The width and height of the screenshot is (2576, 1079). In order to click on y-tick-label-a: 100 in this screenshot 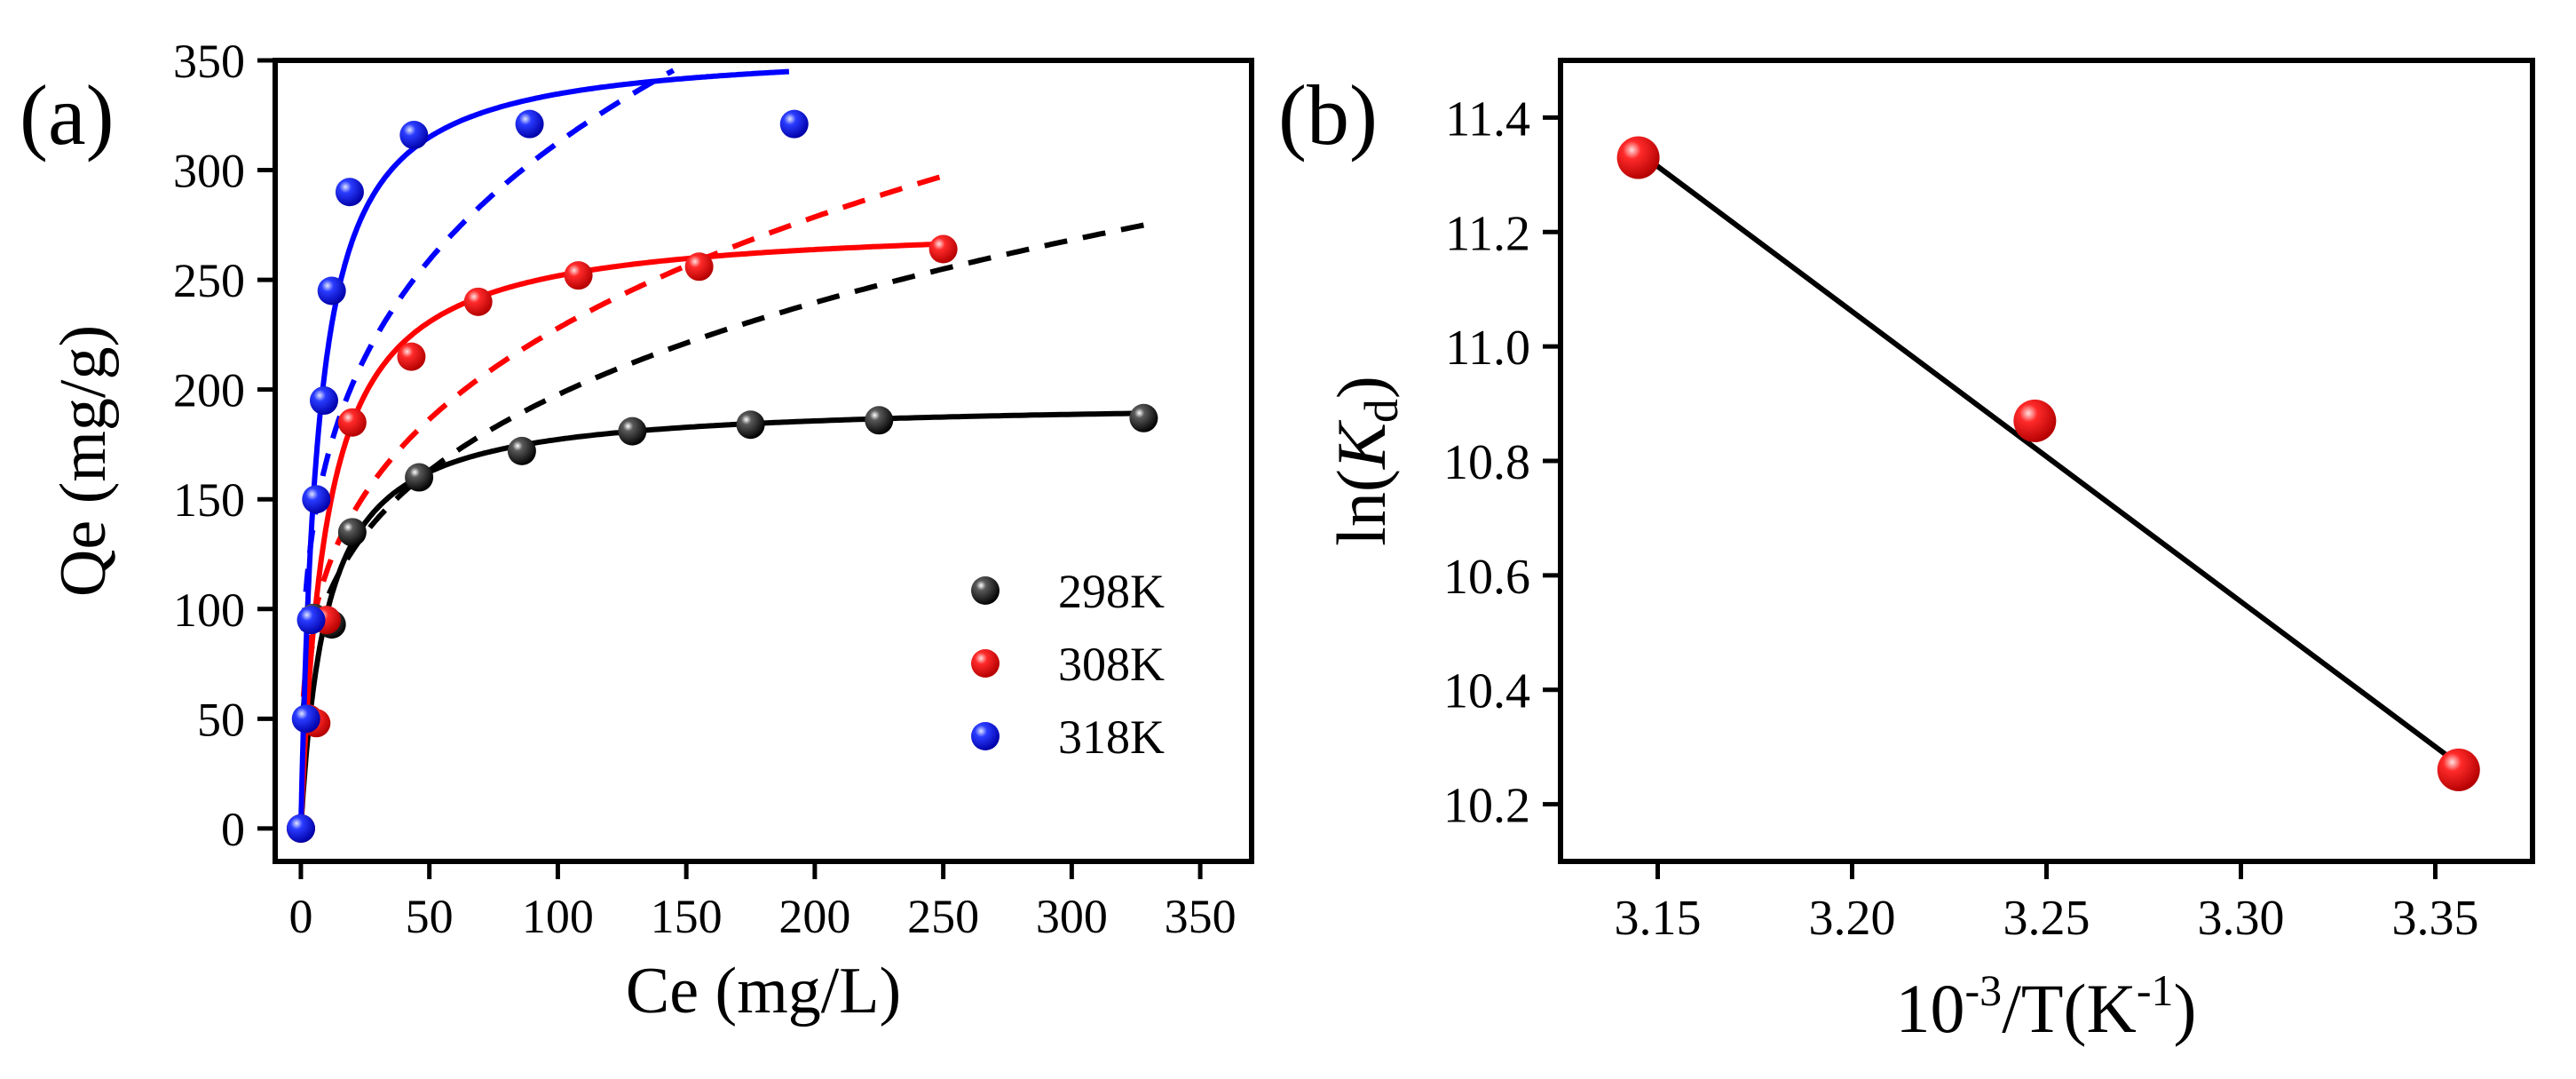, I will do `click(209, 610)`.